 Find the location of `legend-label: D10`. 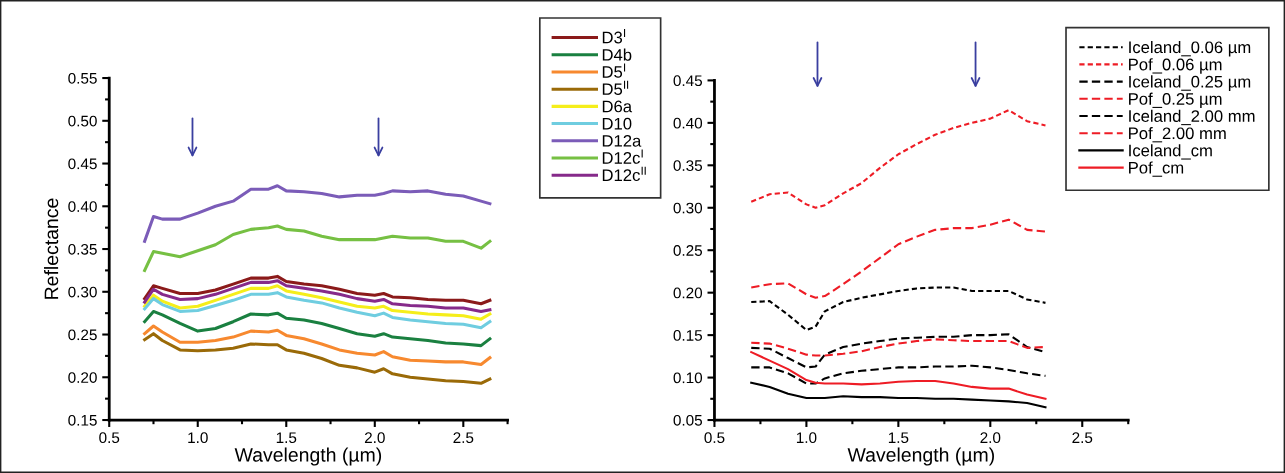

legend-label: D10 is located at coordinates (617, 123).